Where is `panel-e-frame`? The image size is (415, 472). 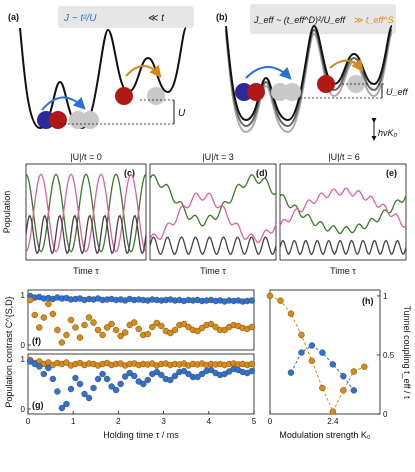 panel-e-frame is located at coordinates (343, 212).